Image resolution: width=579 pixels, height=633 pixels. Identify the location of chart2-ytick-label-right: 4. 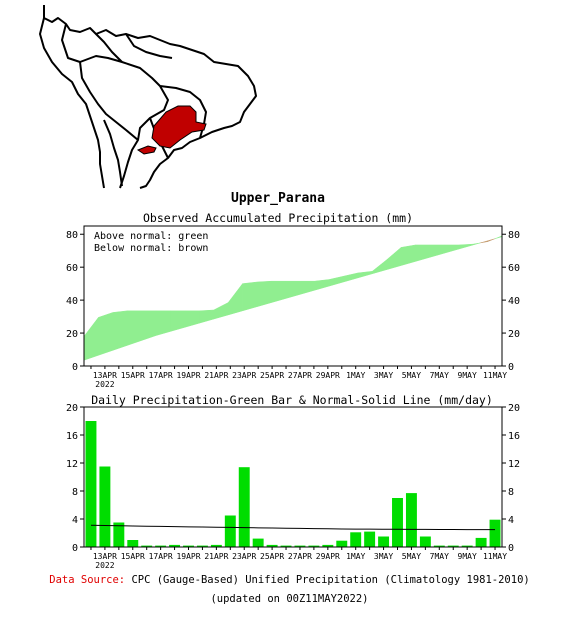
(511, 520).